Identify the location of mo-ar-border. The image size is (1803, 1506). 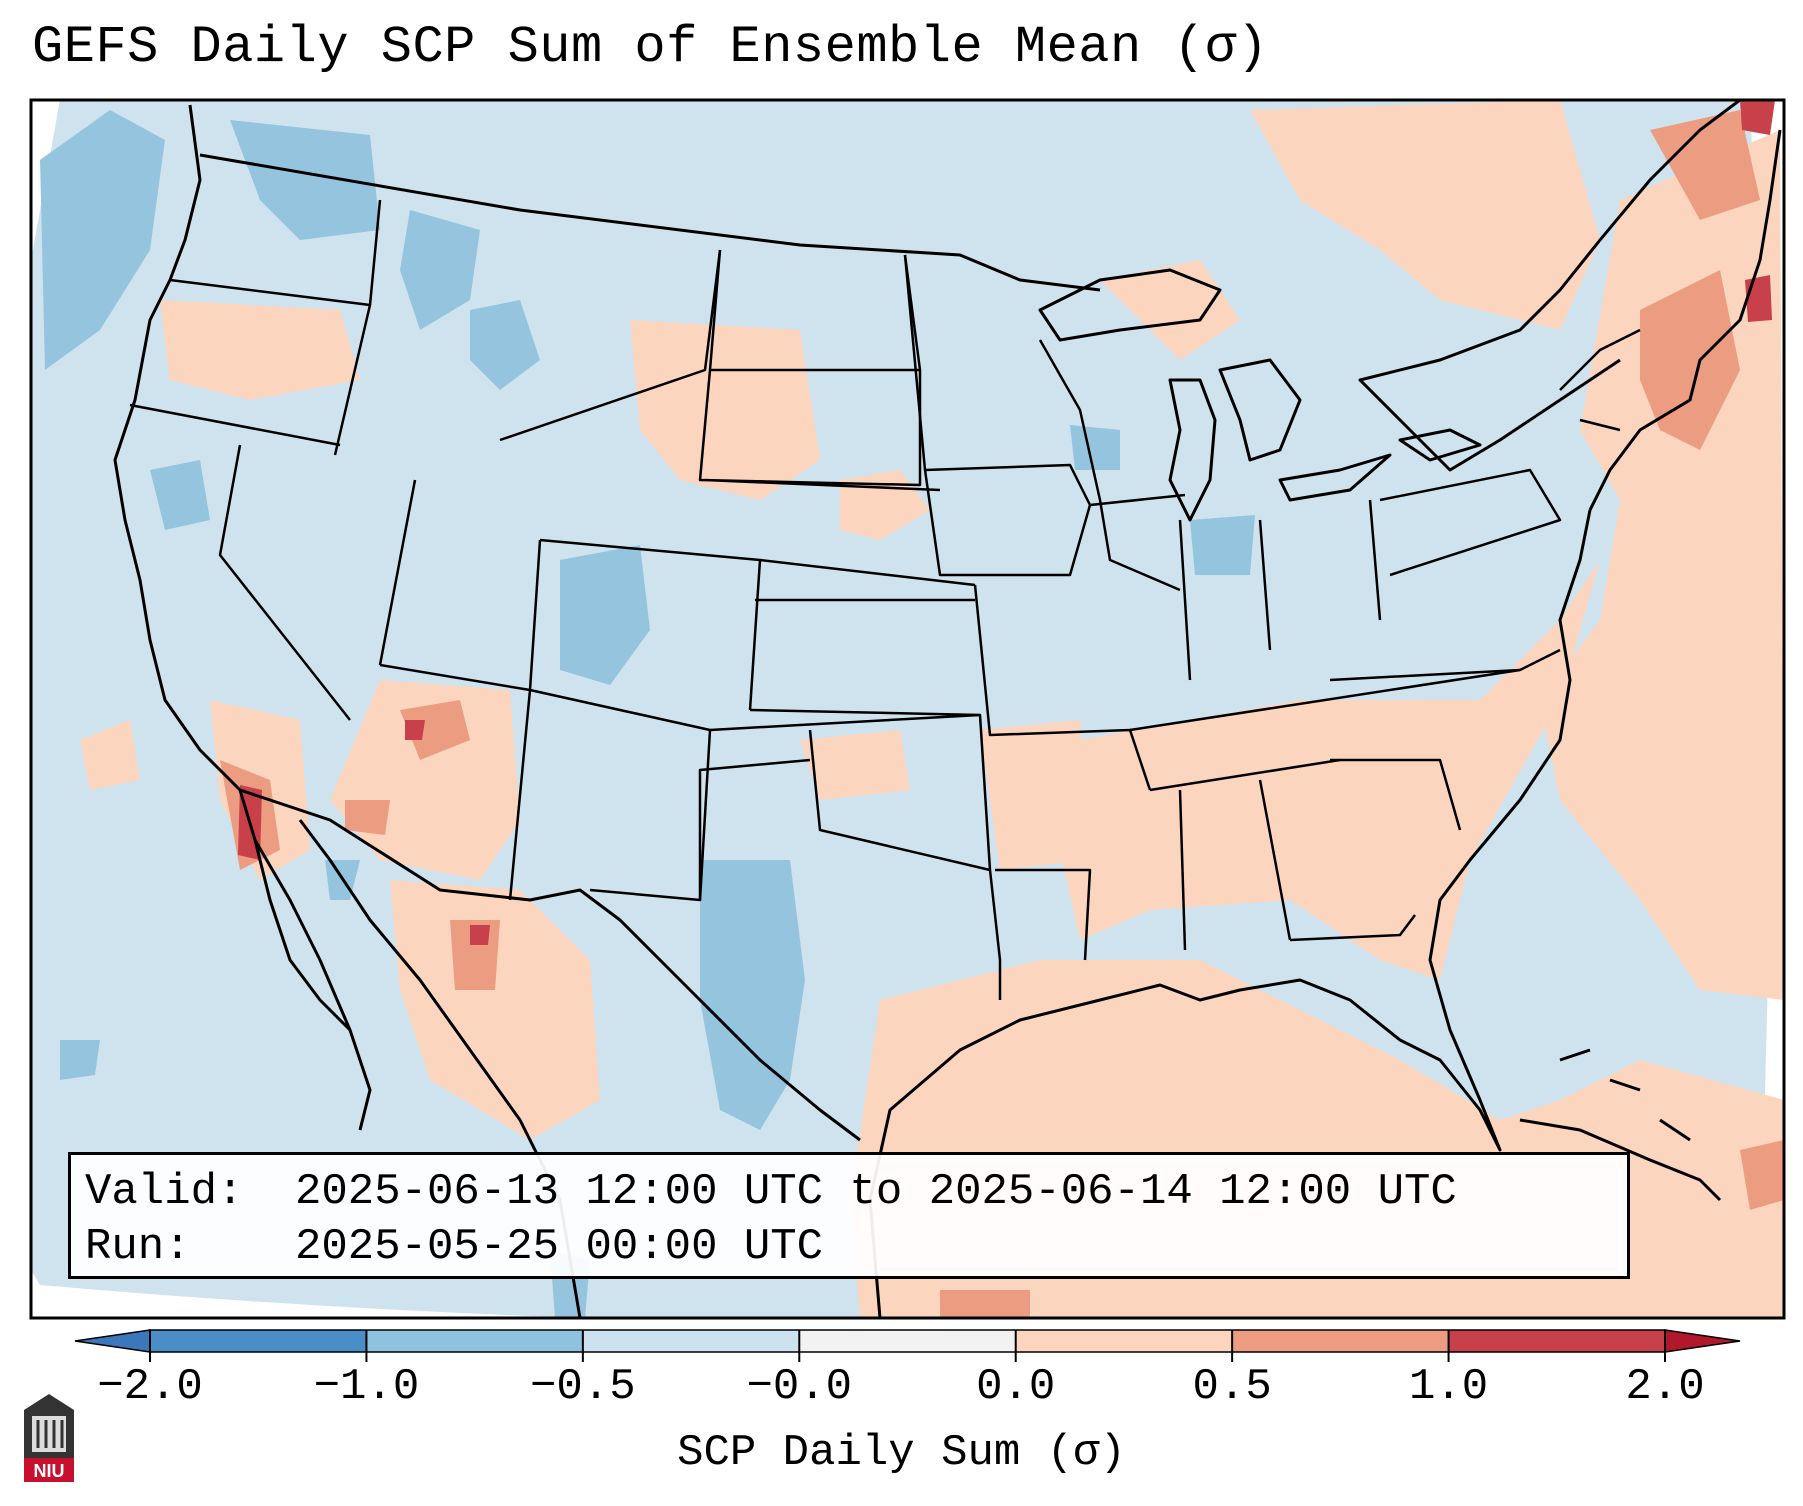
(1062, 687).